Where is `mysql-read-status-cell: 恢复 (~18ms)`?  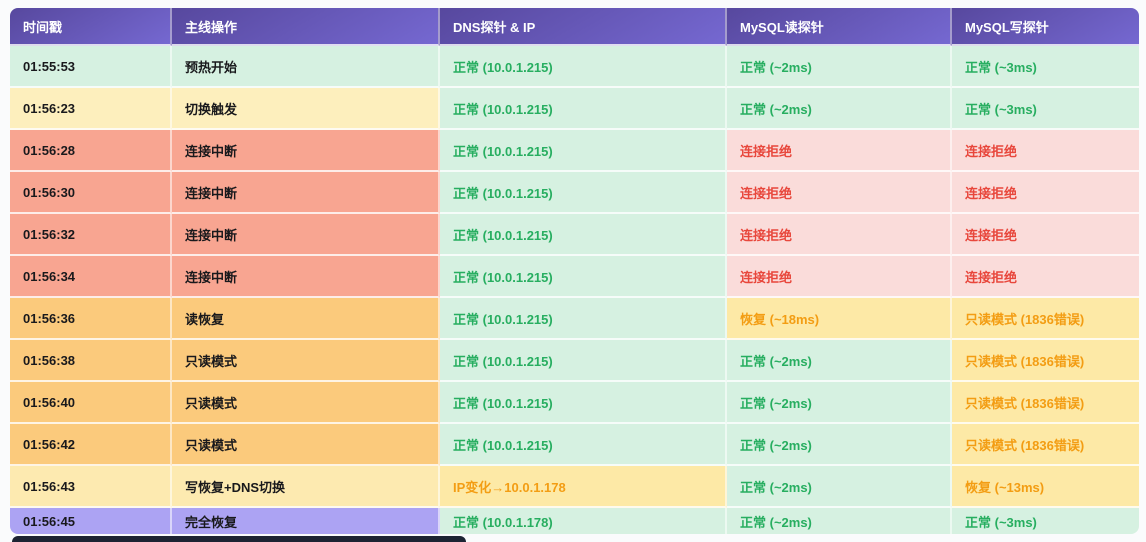 mysql-read-status-cell: 恢复 (~18ms) is located at coordinates (839, 319).